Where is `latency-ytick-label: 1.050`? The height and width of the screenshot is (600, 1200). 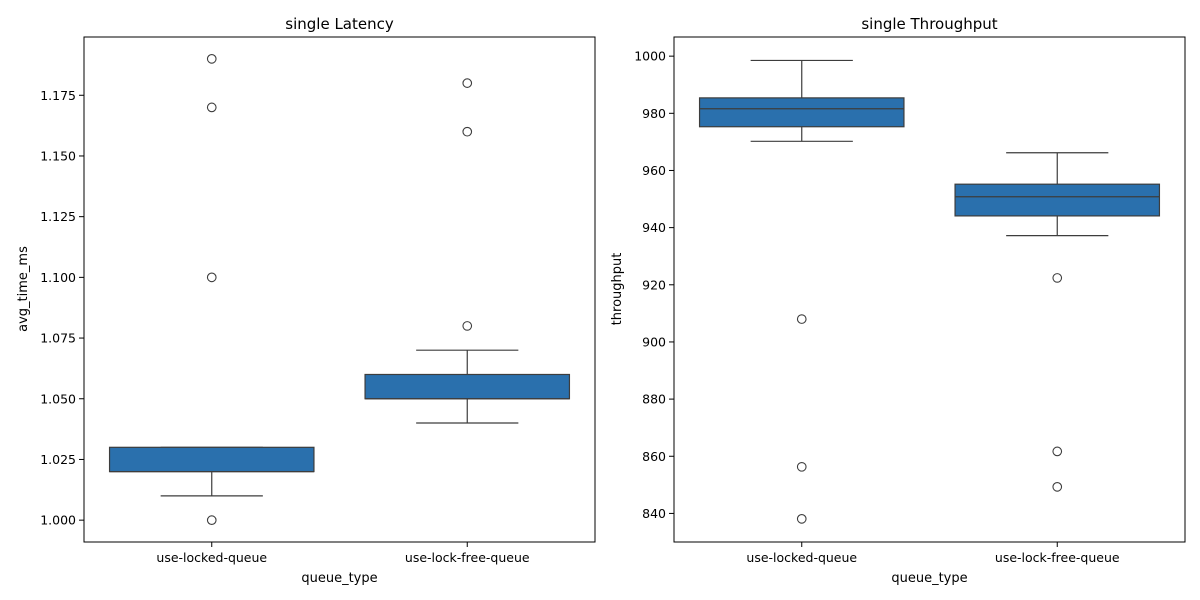
latency-ytick-label: 1.050 is located at coordinates (58, 398).